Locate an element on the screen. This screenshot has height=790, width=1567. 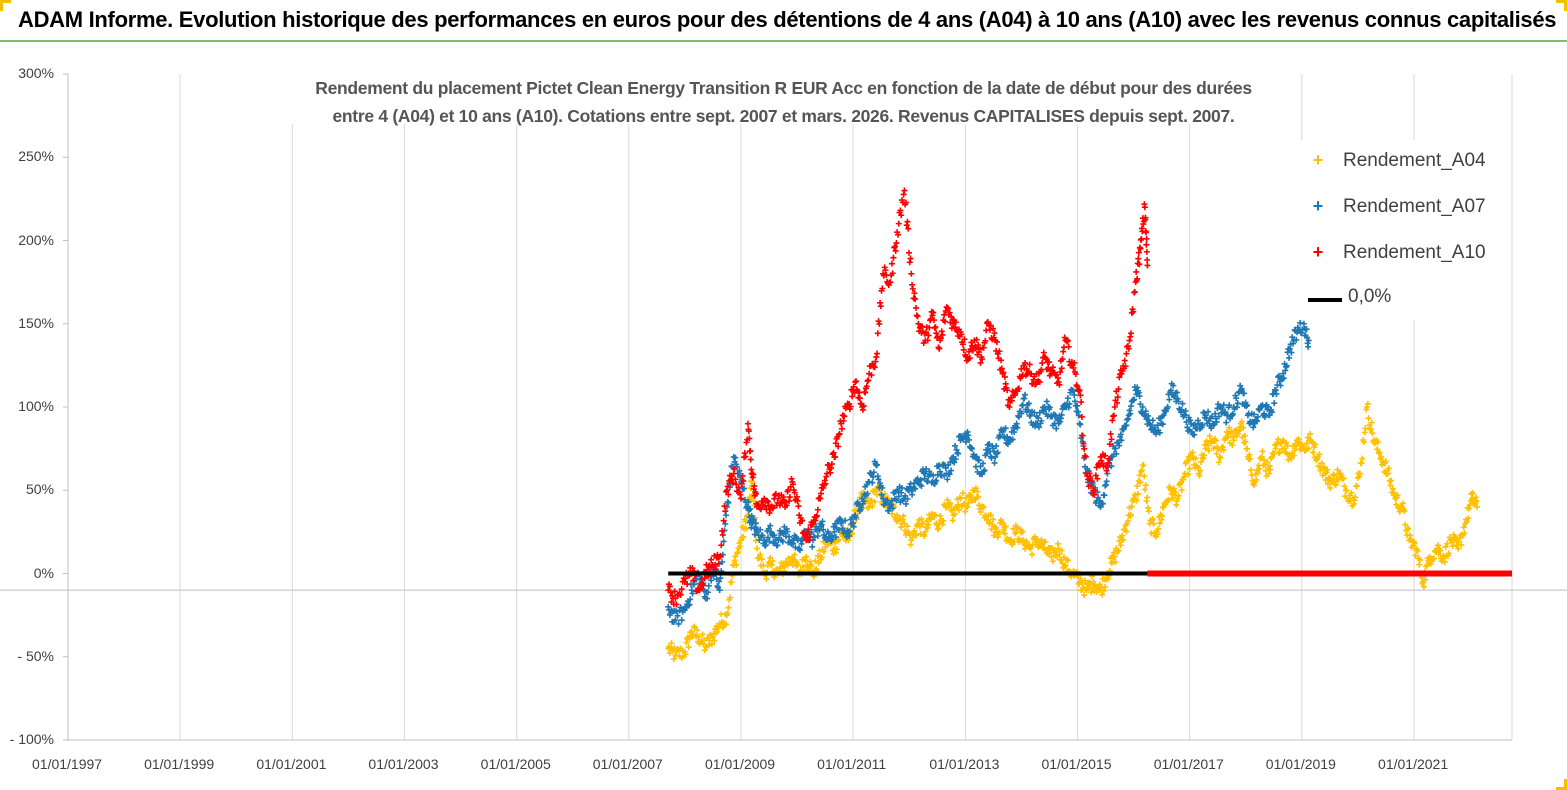
y-tick-label: 200% is located at coordinates (36, 239).